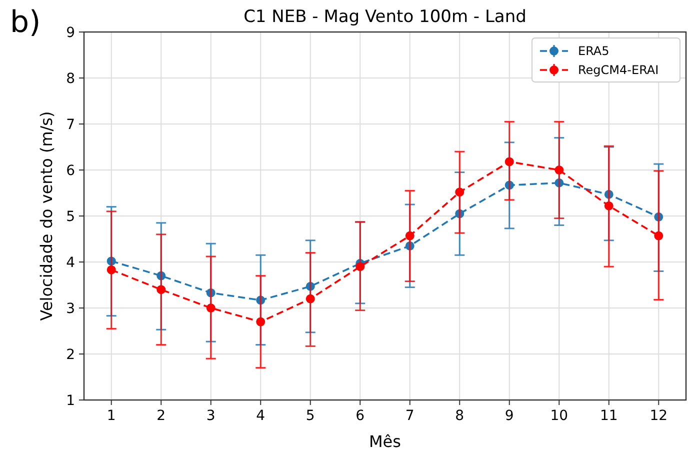 Image resolution: width=693 pixels, height=457 pixels. Describe the element at coordinates (46, 216) in the screenshot. I see `y-axis-title: Velocidade do vento (m/s)` at that location.